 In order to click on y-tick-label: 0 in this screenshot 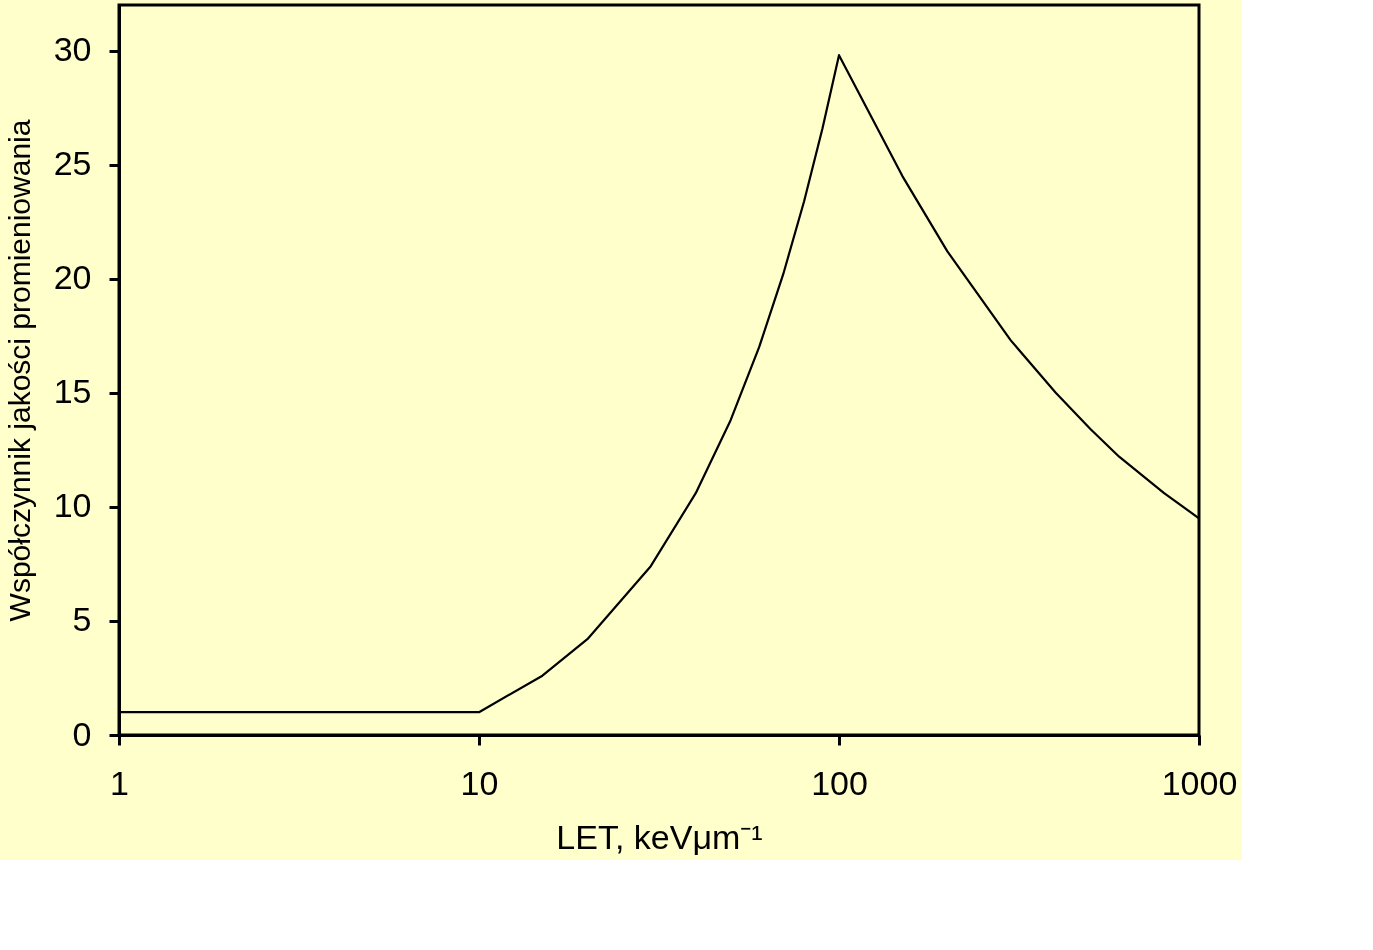, I will do `click(82, 733)`.